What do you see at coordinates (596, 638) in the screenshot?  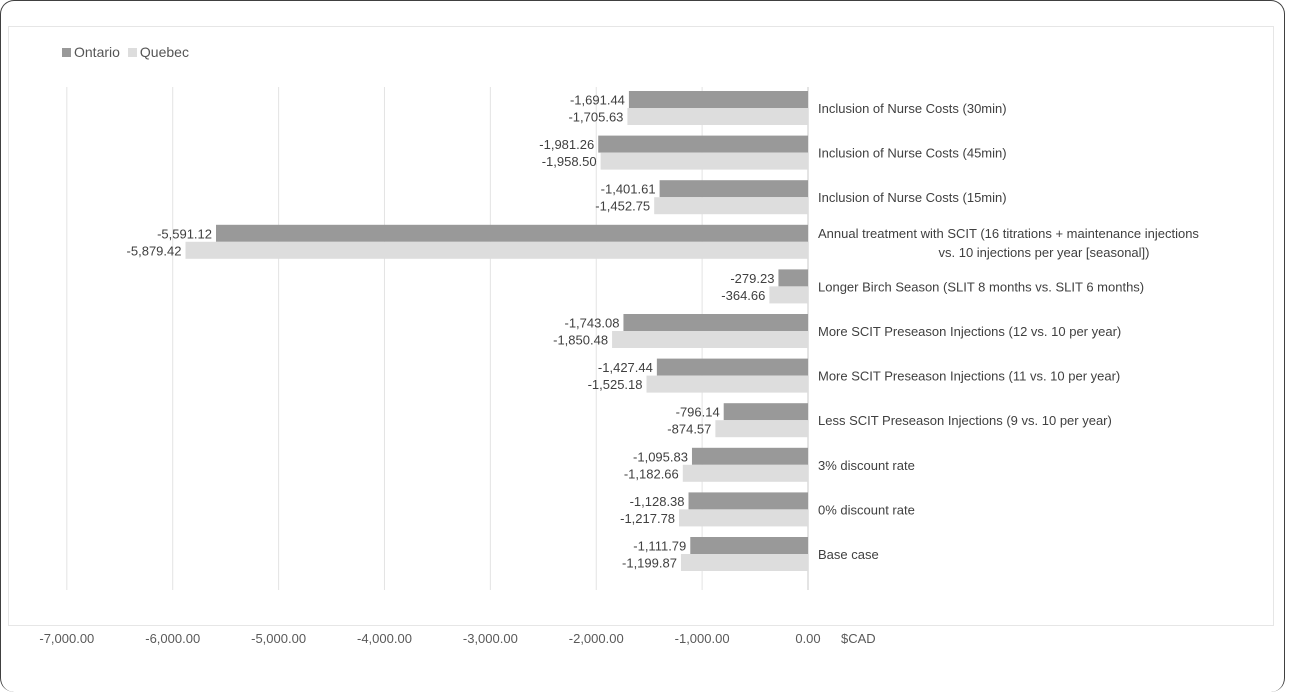 I see `x-tick-label: -2,000.00` at bounding box center [596, 638].